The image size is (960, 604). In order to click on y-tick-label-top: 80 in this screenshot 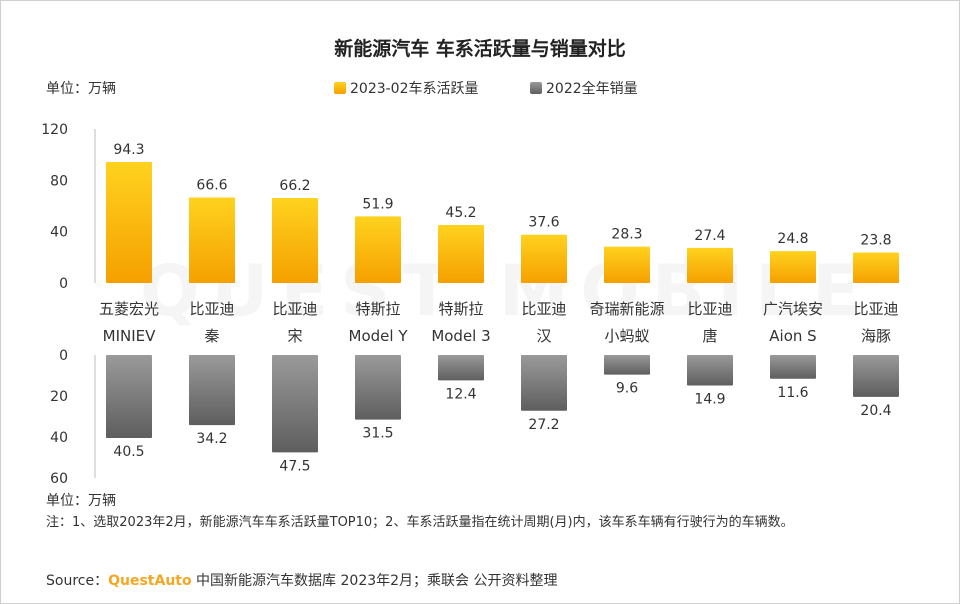, I will do `click(59, 181)`.